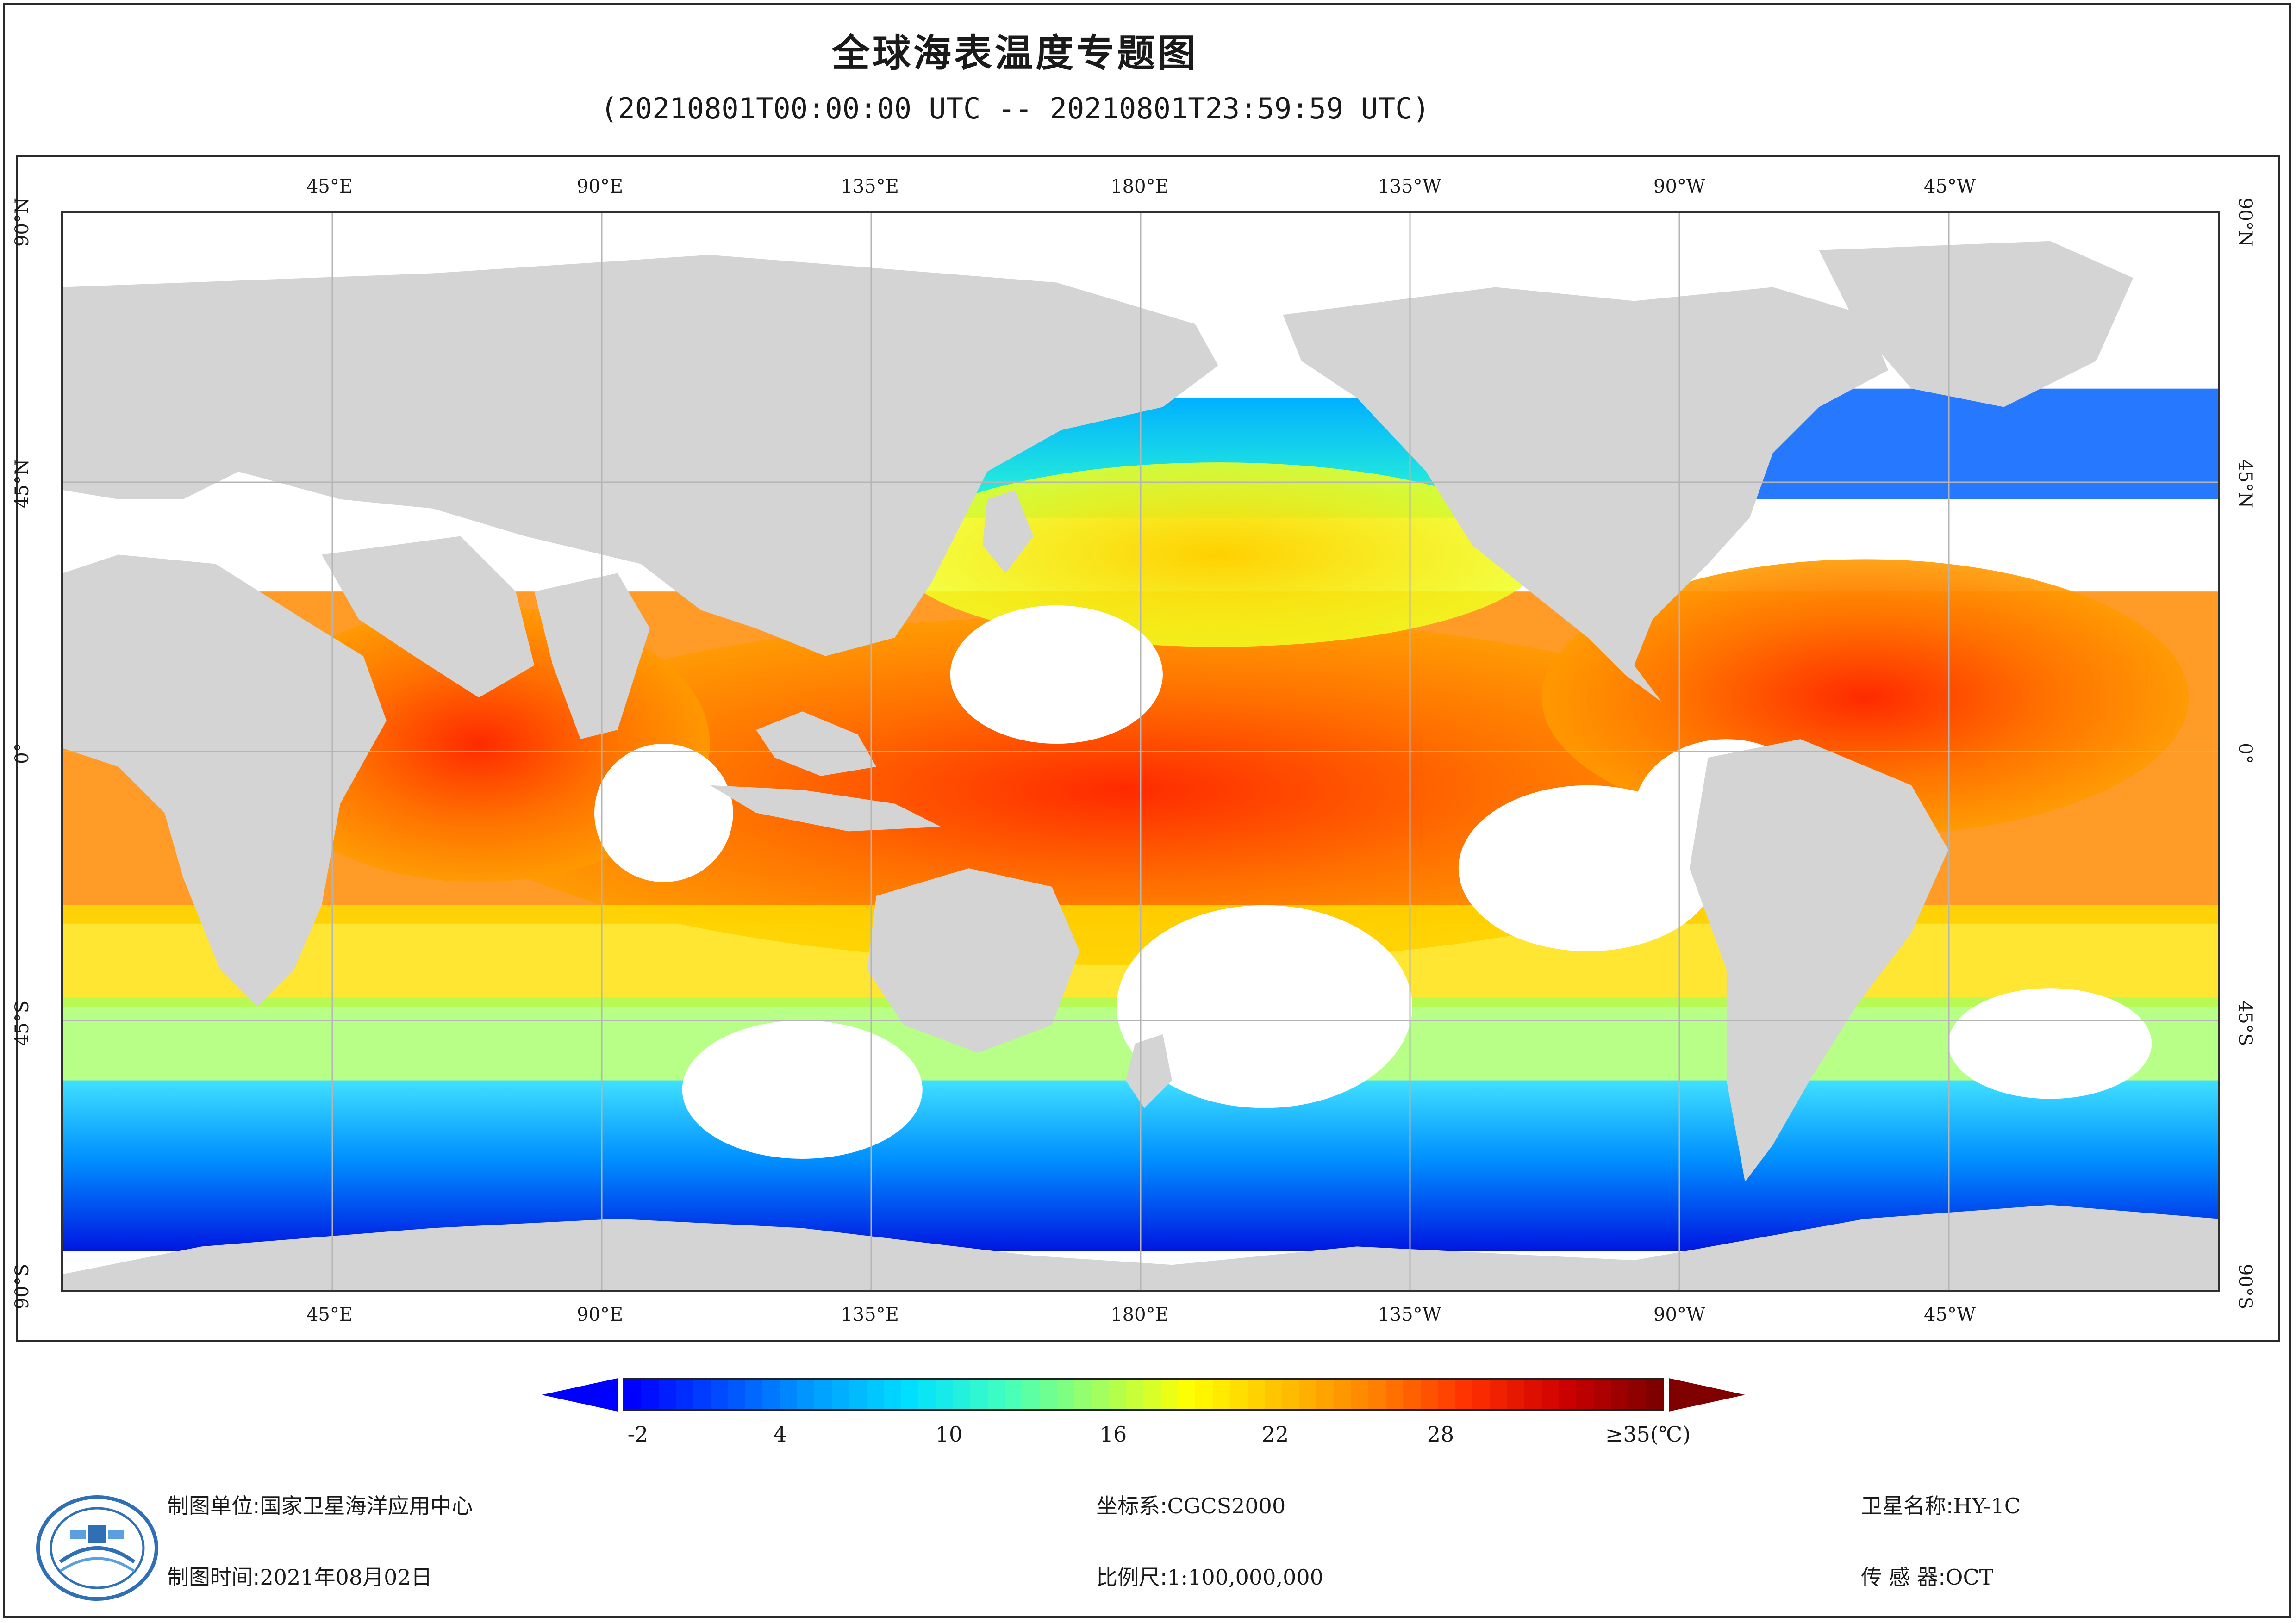 Image resolution: width=2296 pixels, height=1623 pixels. Describe the element at coordinates (329, 1314) in the screenshot. I see `lon-label-bottom: 45°E` at that location.